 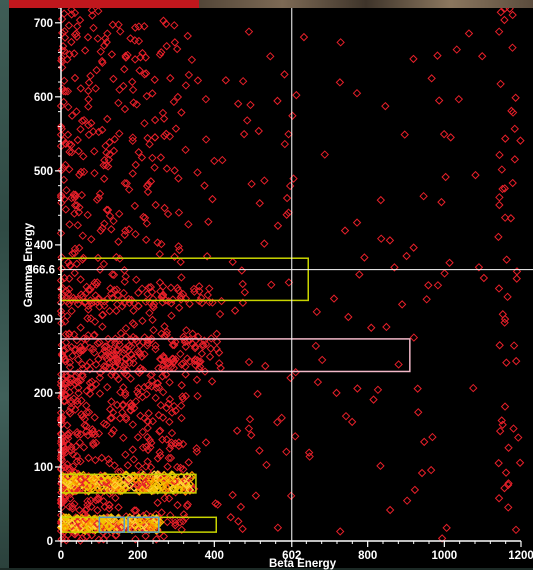 What do you see at coordinates (43, 468) in the screenshot?
I see `y-tick-label: 100` at bounding box center [43, 468].